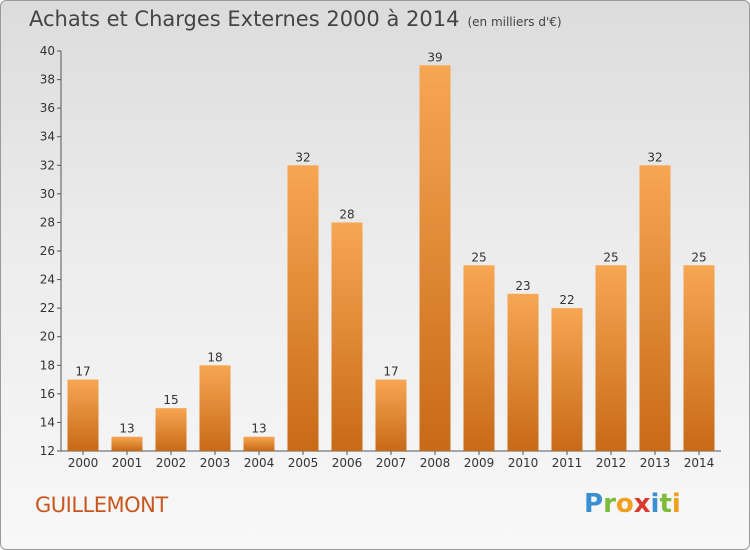 The image size is (750, 550). I want to click on y-tick-label: 32, so click(47, 165).